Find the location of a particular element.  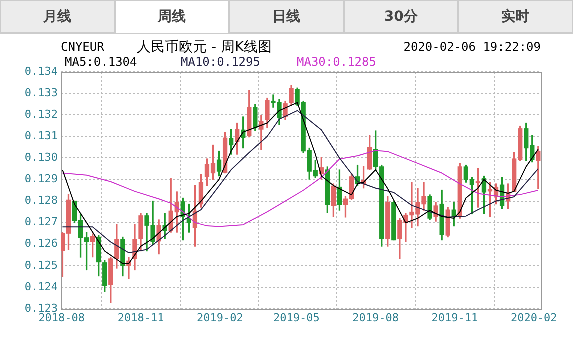

y-tick-label: 0.134 is located at coordinates (41, 71).